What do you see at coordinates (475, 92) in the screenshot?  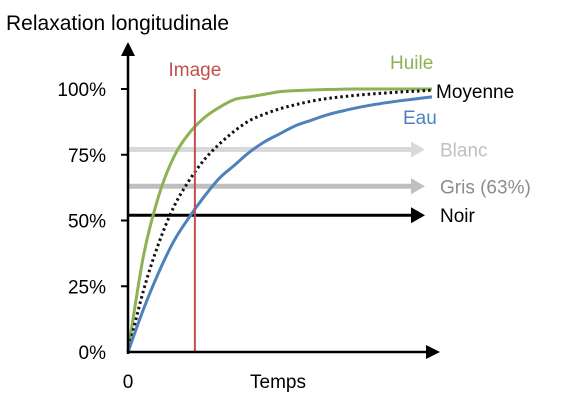 I see `series-label-moyenne: Moyenne` at bounding box center [475, 92].